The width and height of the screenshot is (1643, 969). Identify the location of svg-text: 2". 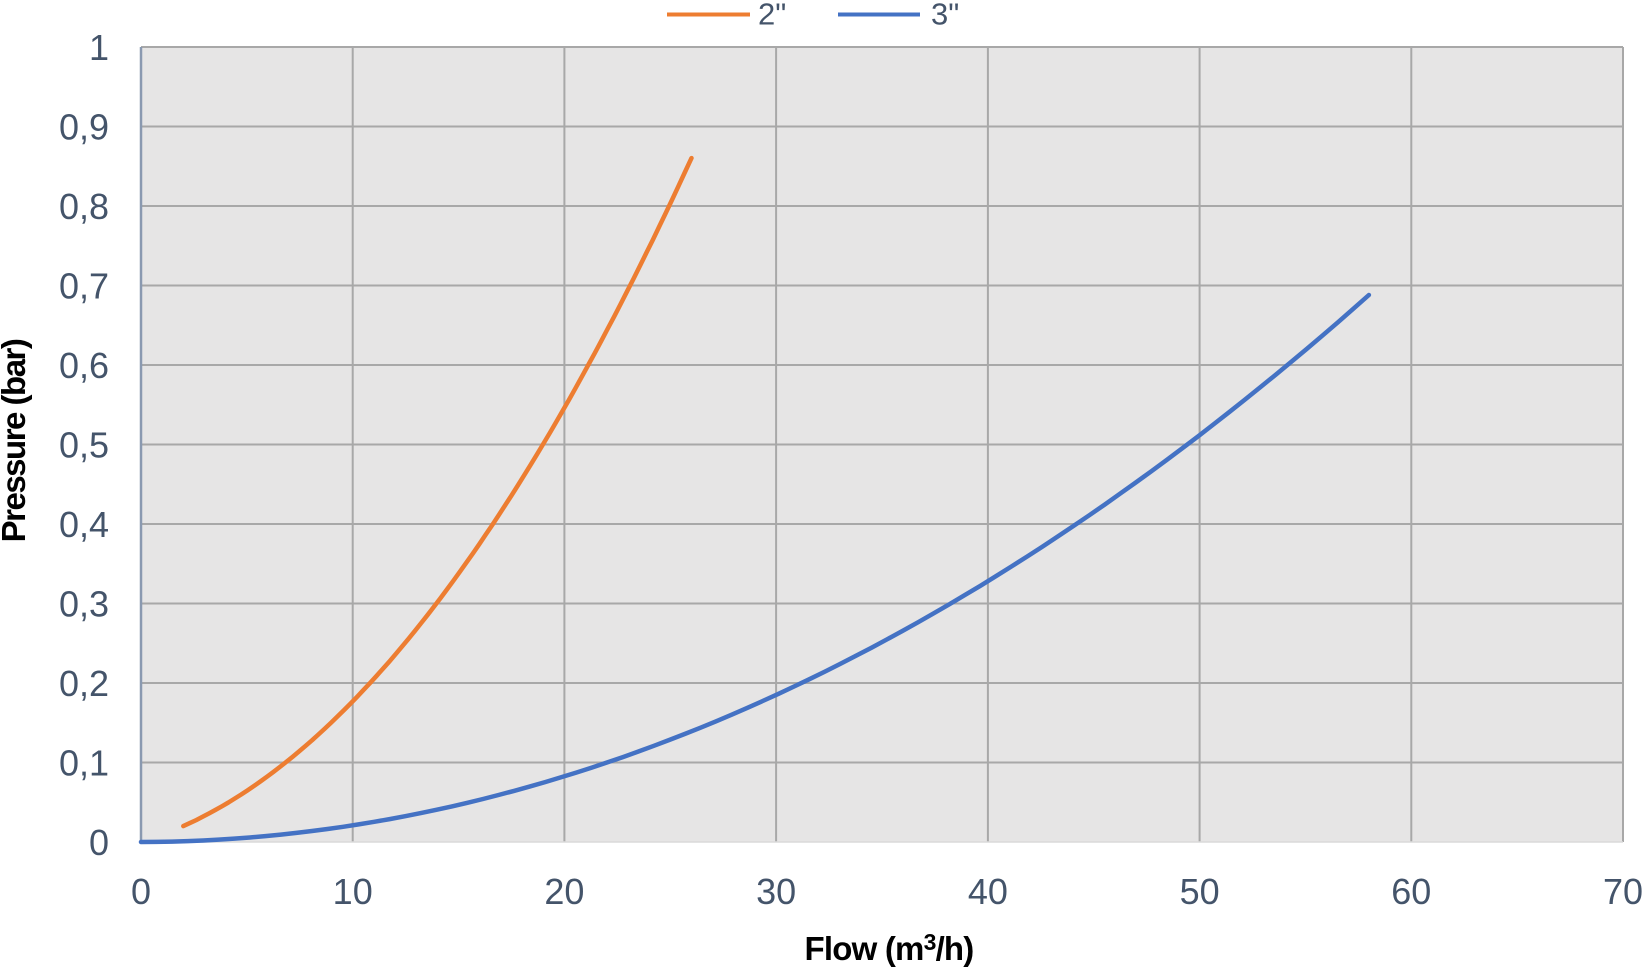
(772, 16).